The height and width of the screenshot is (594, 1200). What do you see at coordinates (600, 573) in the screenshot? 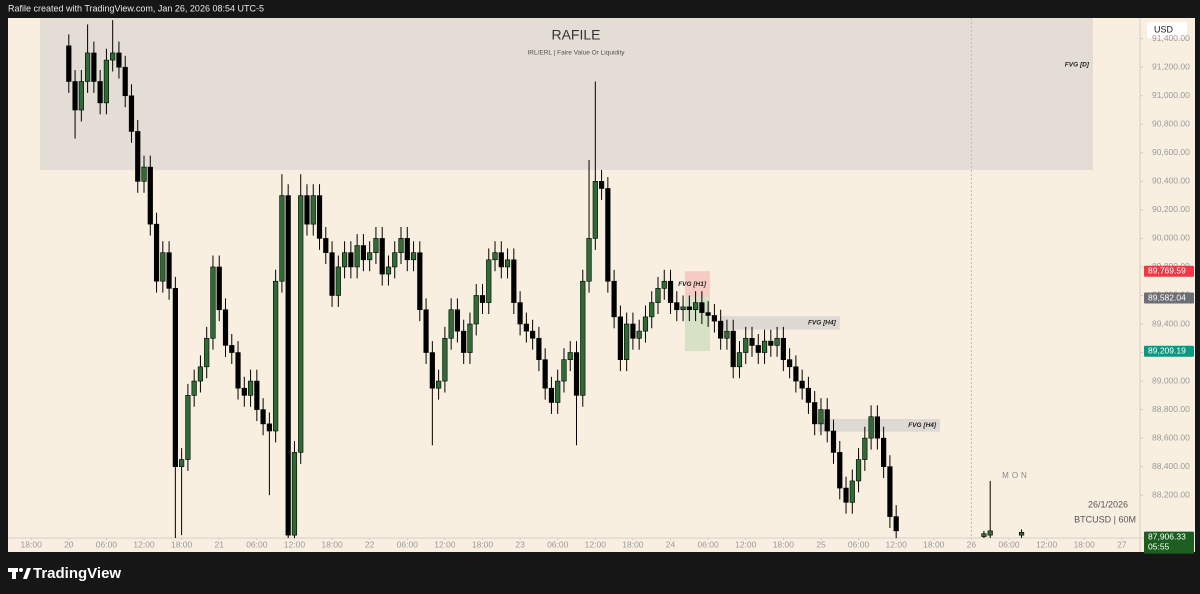
I see `footer-bar` at bounding box center [600, 573].